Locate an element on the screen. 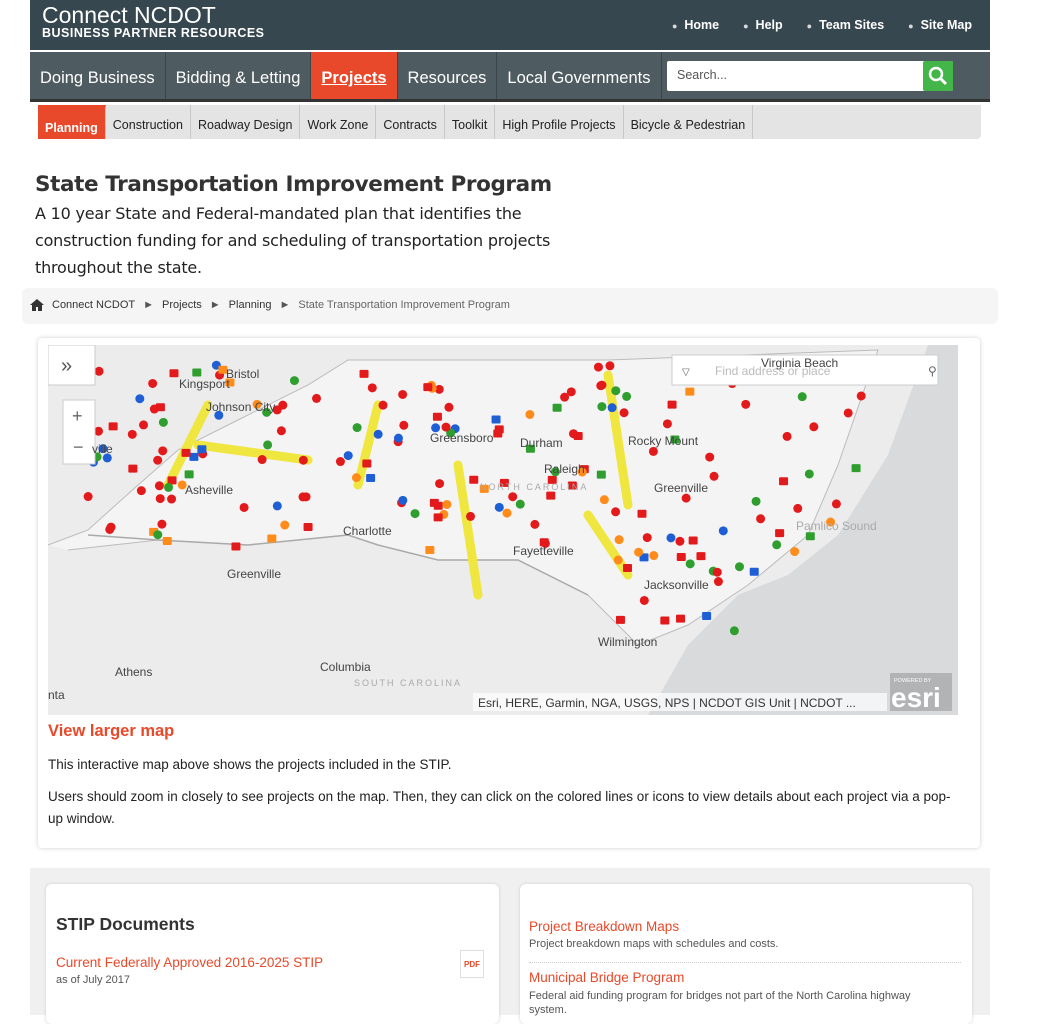 Image resolution: width=1043 pixels, height=1024 pixels. header-link: Help is located at coordinates (763, 25).